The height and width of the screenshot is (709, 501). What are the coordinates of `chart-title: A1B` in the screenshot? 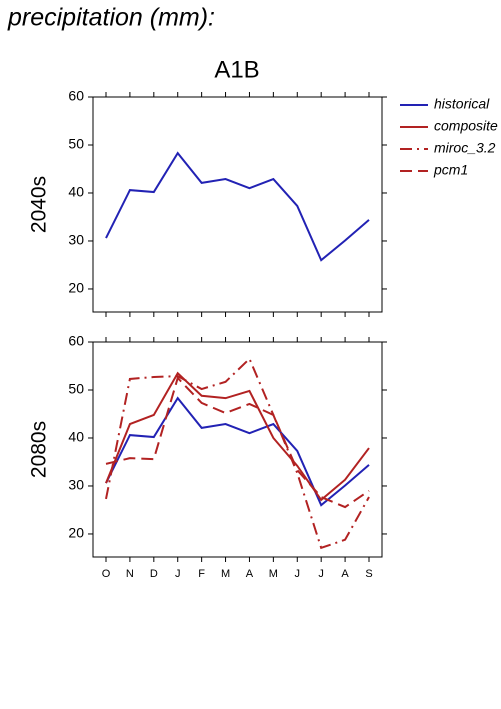 It's located at (236, 69).